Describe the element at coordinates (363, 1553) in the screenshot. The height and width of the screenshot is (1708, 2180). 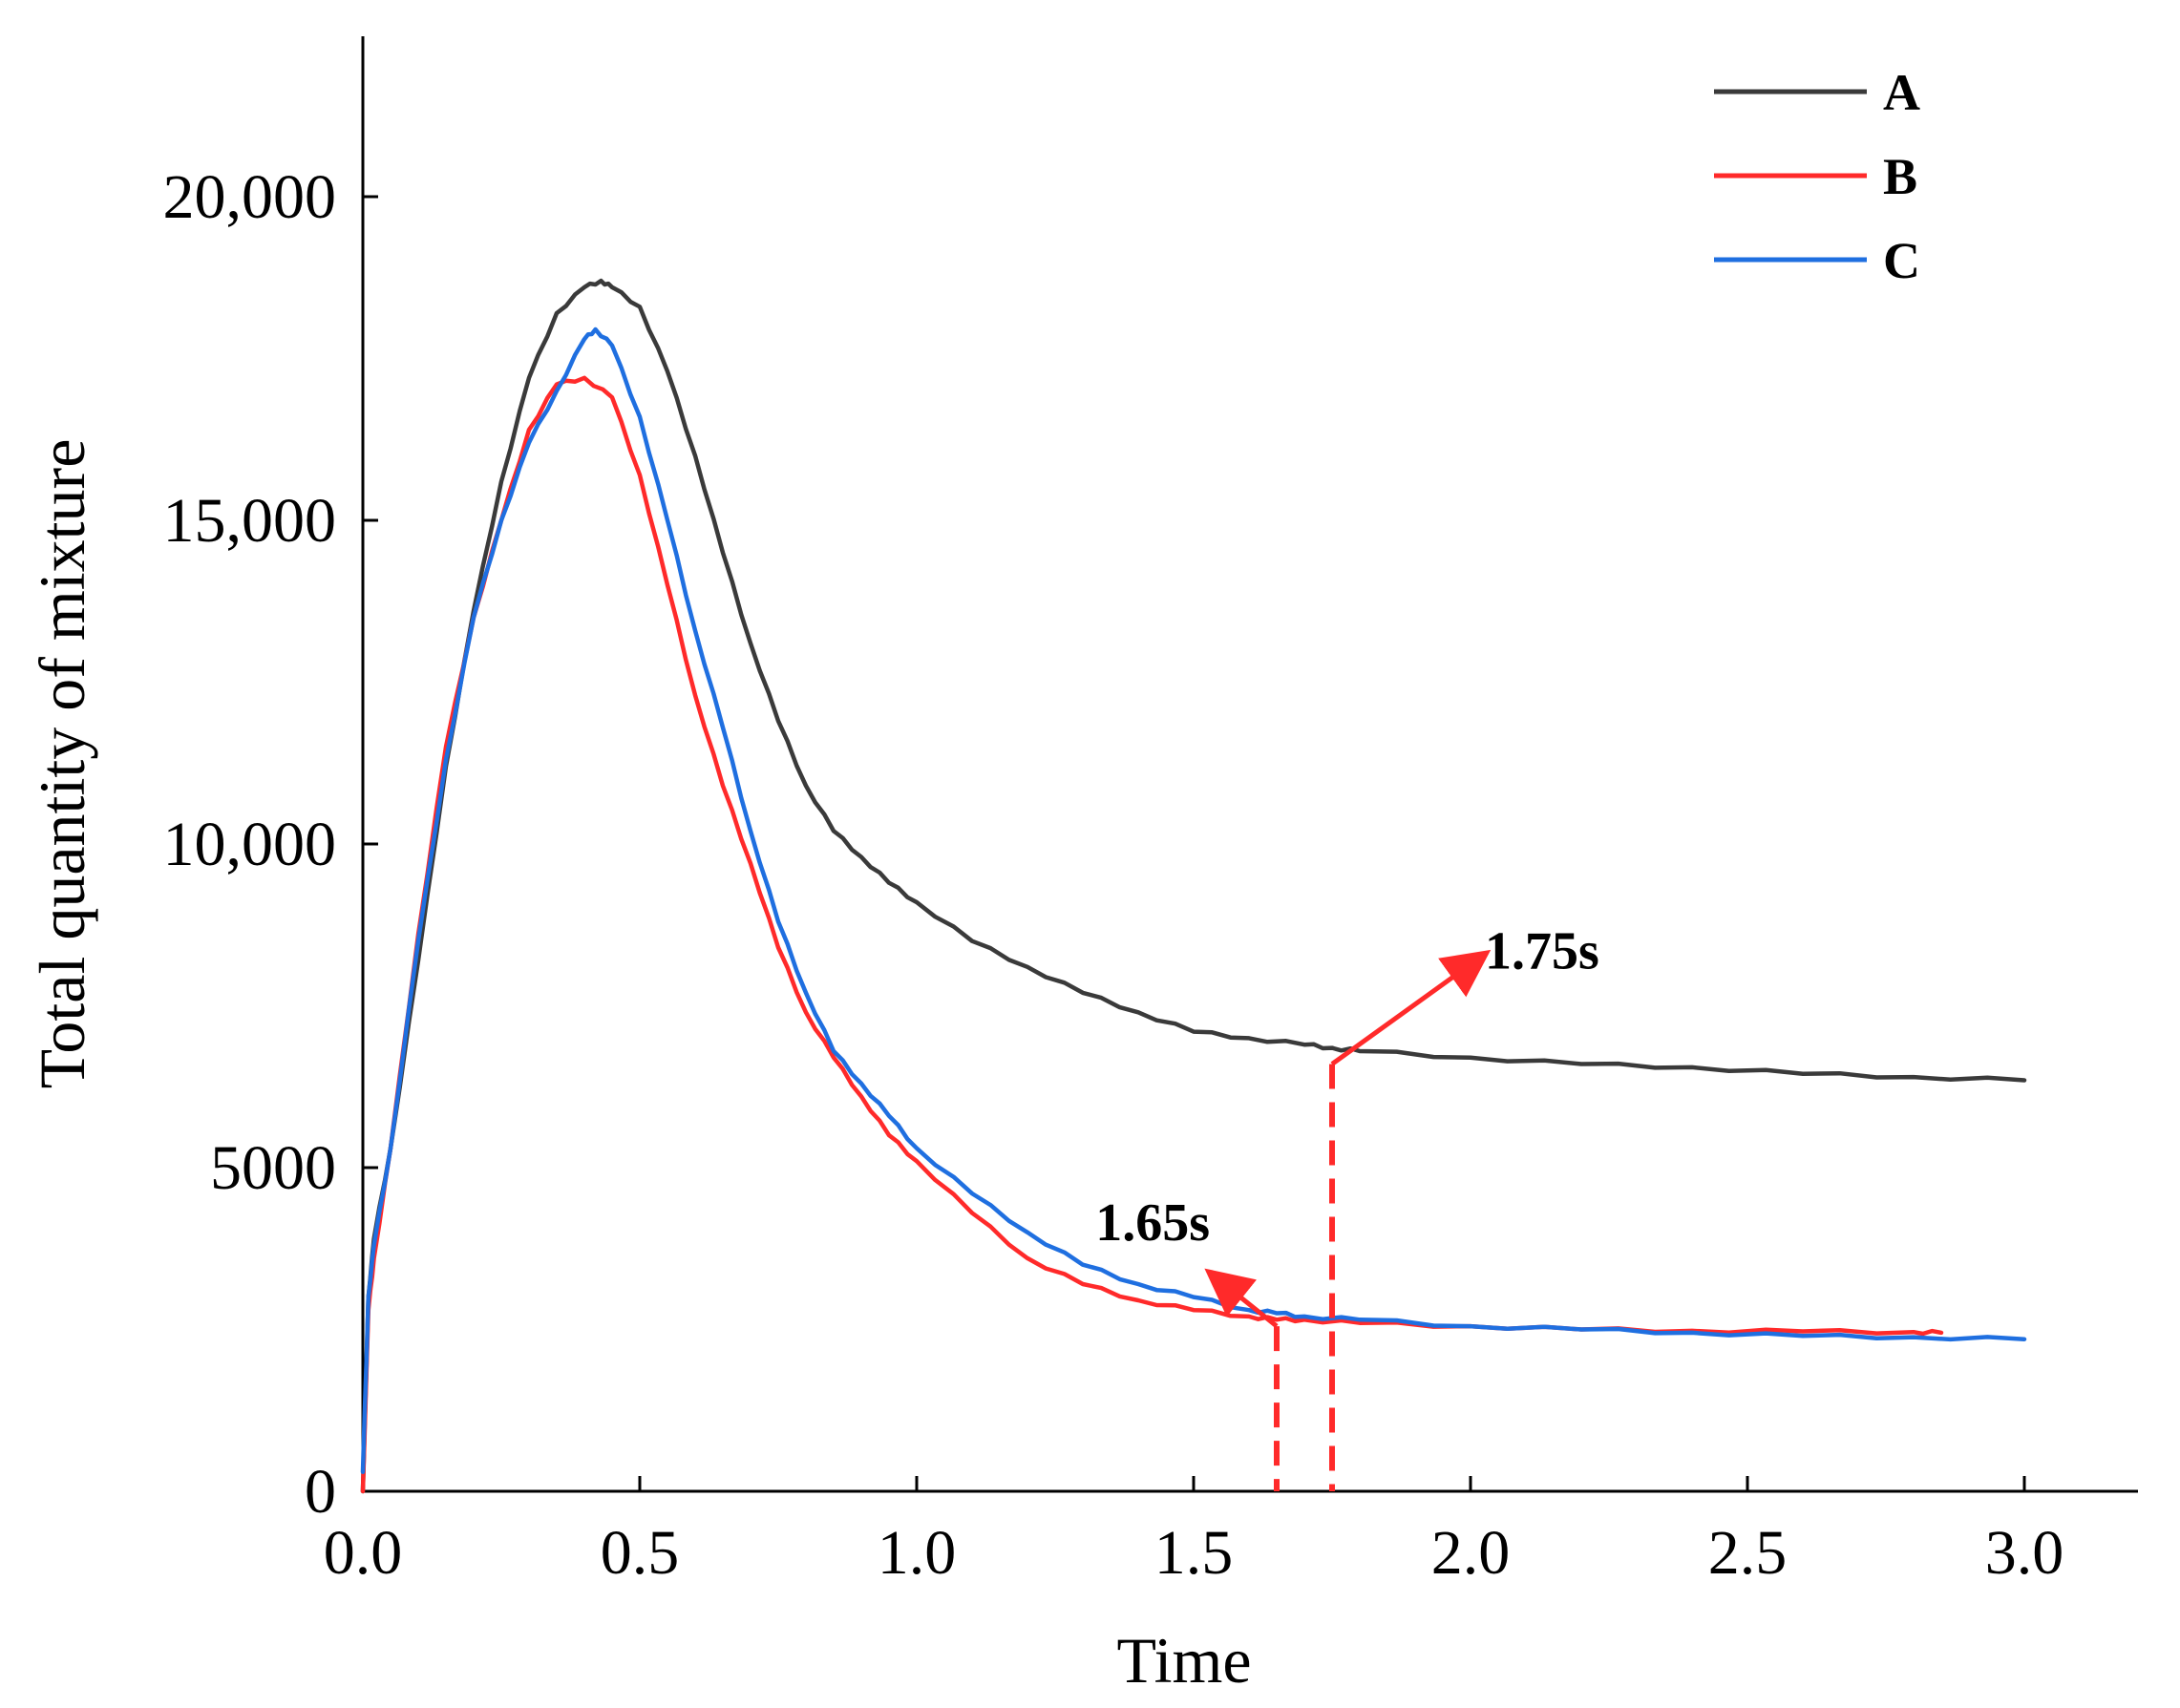
I see `x-tick-label: 0.0` at that location.